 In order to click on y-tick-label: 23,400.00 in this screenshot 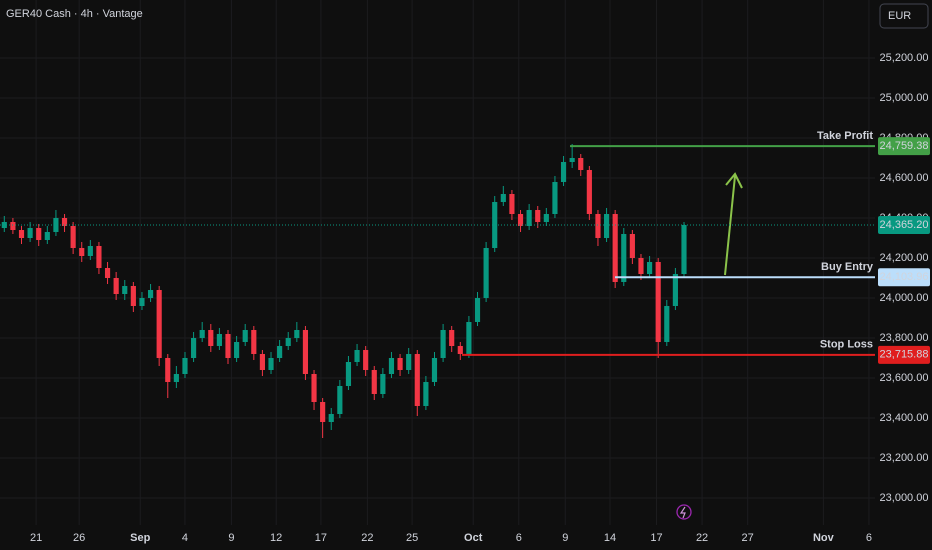, I will do `click(904, 418)`.